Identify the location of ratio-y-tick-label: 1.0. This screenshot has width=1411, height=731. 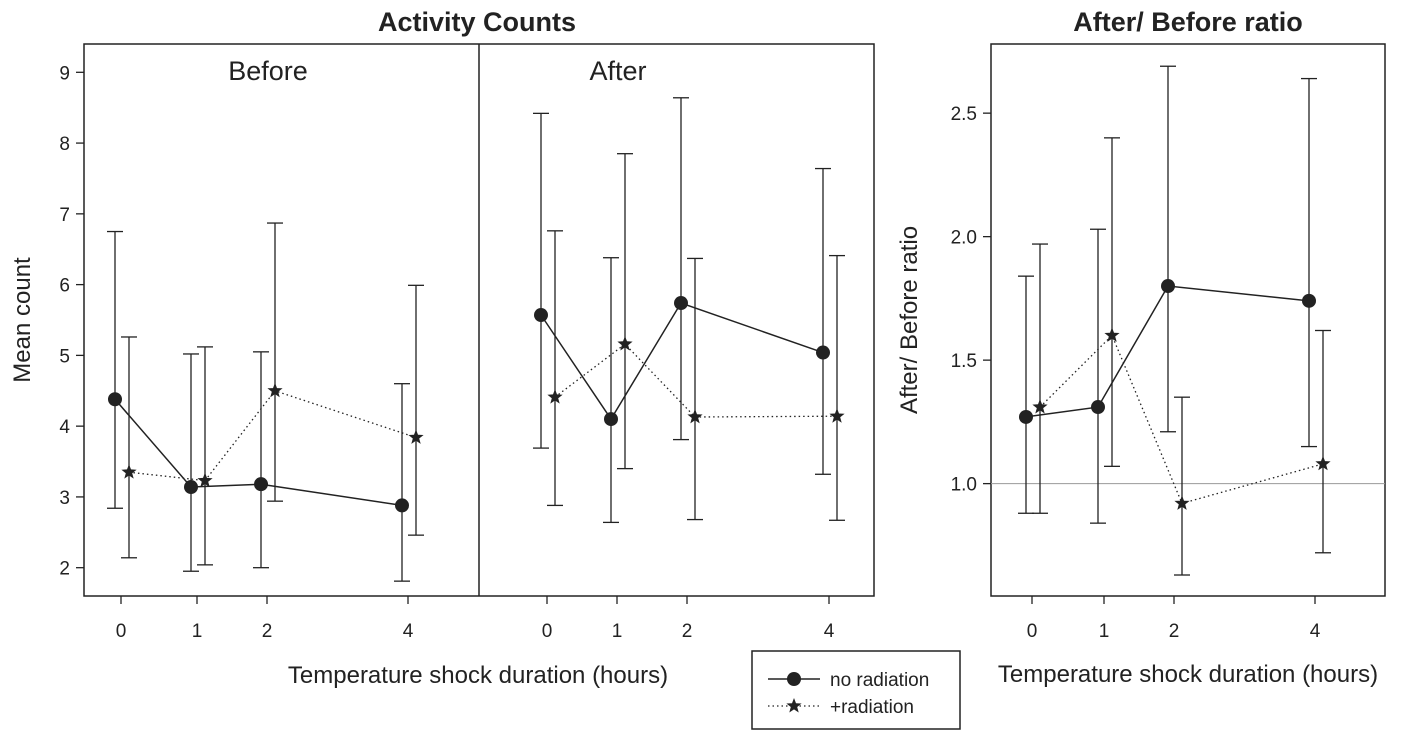
(964, 485).